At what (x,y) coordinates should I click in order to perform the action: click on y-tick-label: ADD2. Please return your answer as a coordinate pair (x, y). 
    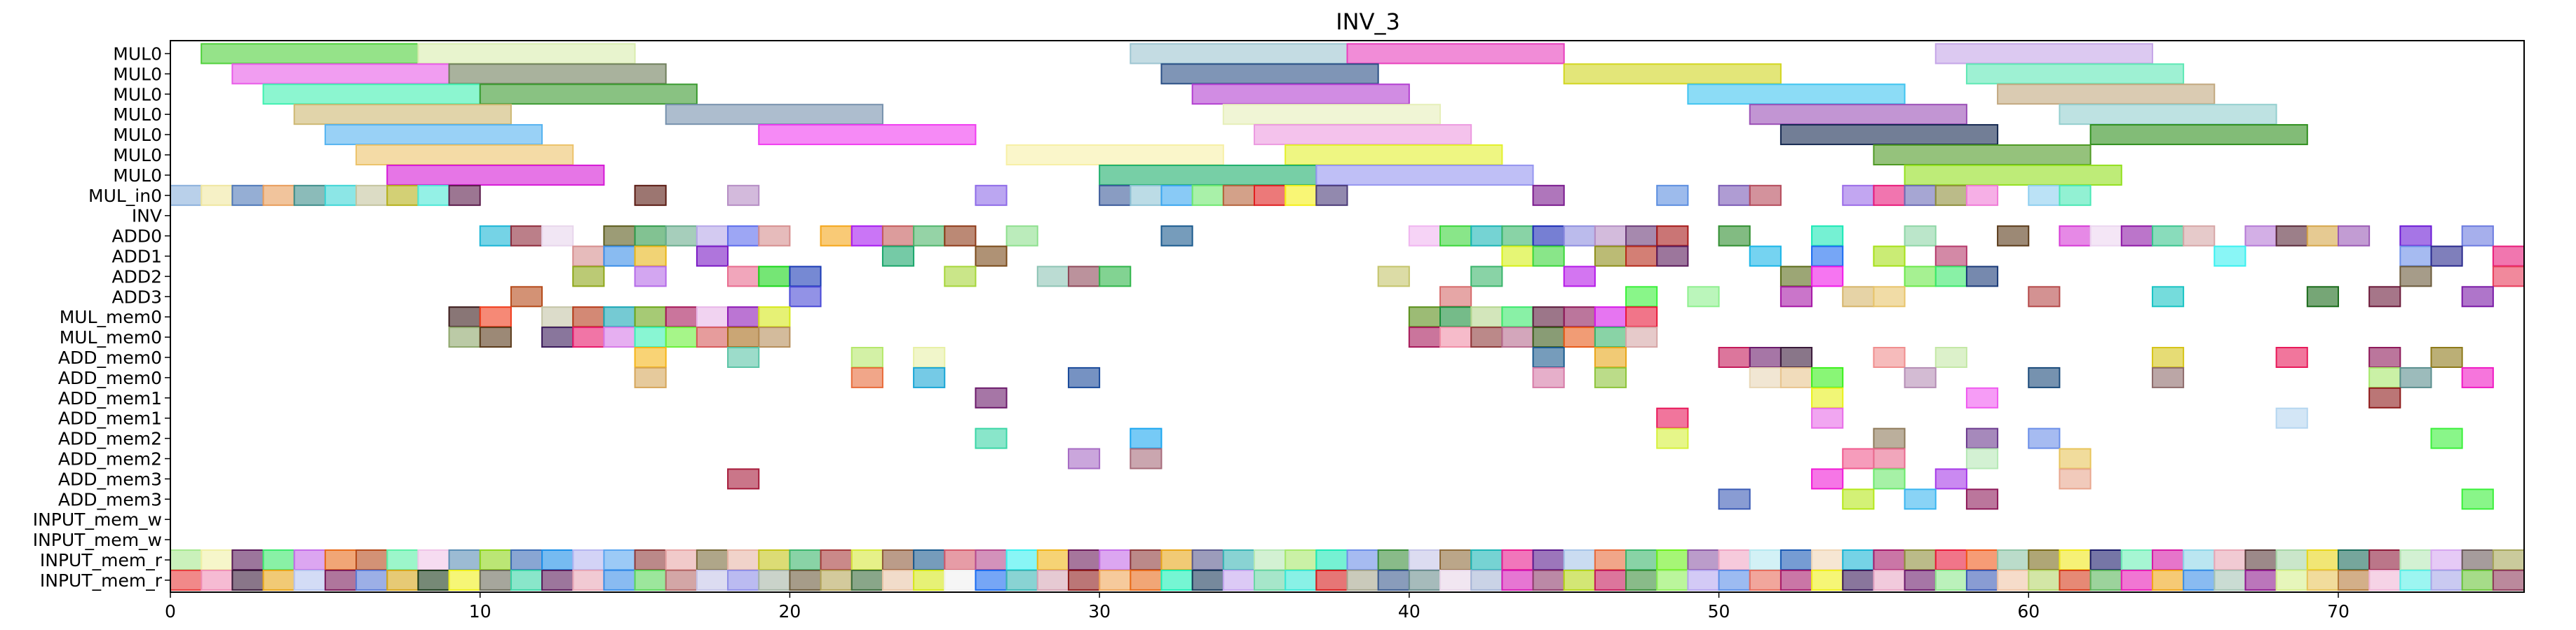
    Looking at the image, I should click on (136, 276).